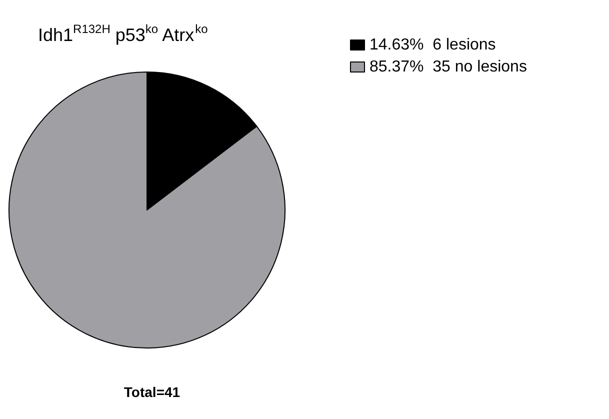  What do you see at coordinates (433, 45) in the screenshot?
I see `legend-label: 14.63% 6 lesions` at bounding box center [433, 45].